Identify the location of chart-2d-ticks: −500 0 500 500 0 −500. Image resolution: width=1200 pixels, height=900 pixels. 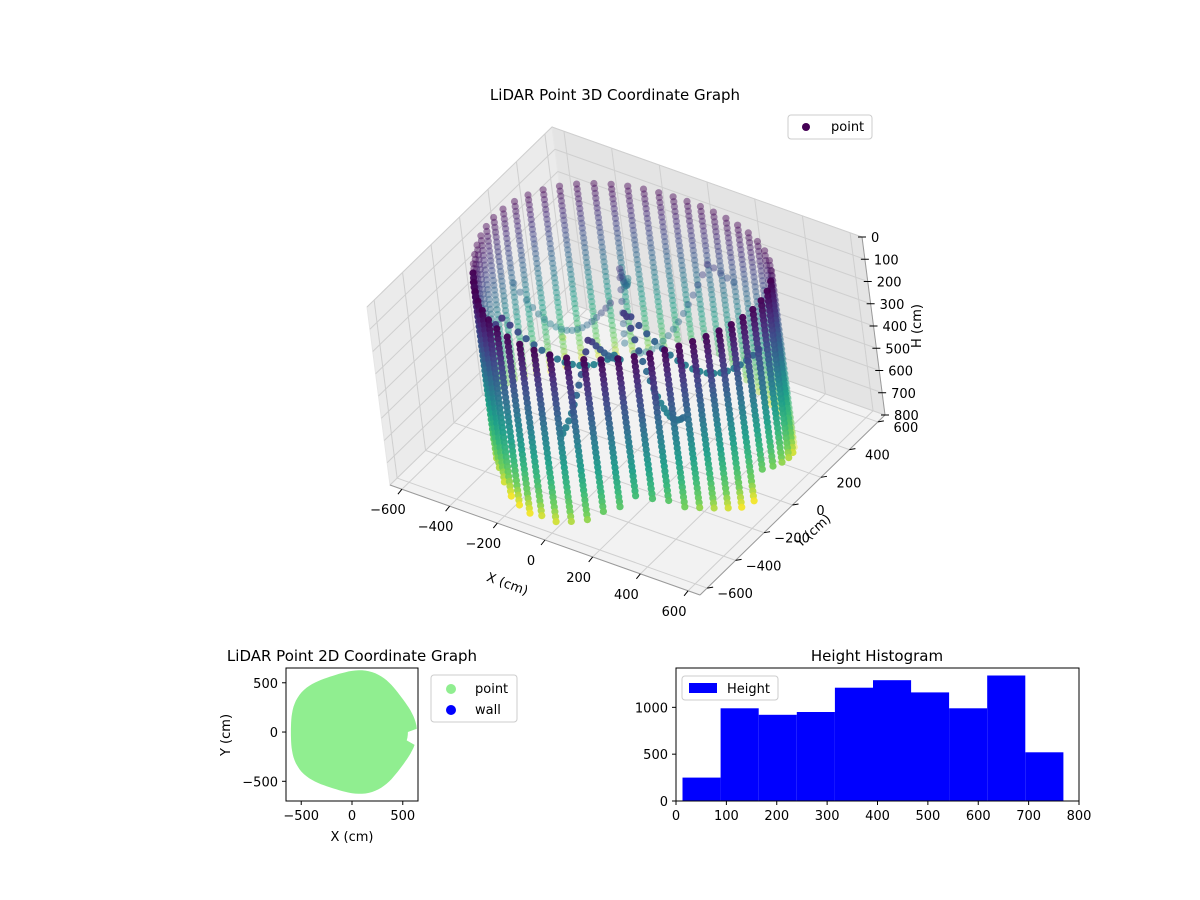
(328, 750).